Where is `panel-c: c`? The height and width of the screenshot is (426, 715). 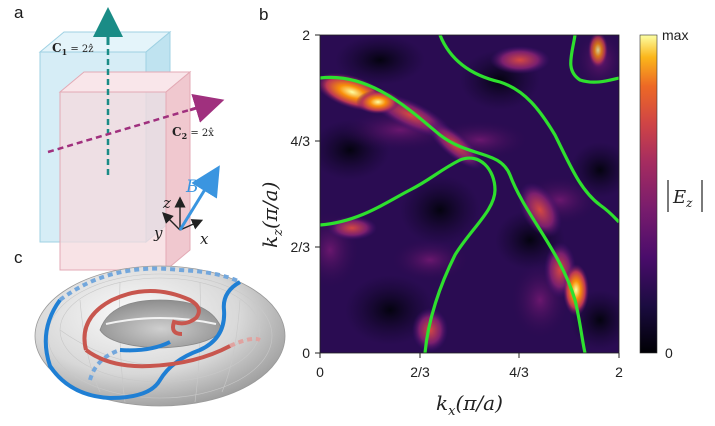 panel-c: c is located at coordinates (150, 327).